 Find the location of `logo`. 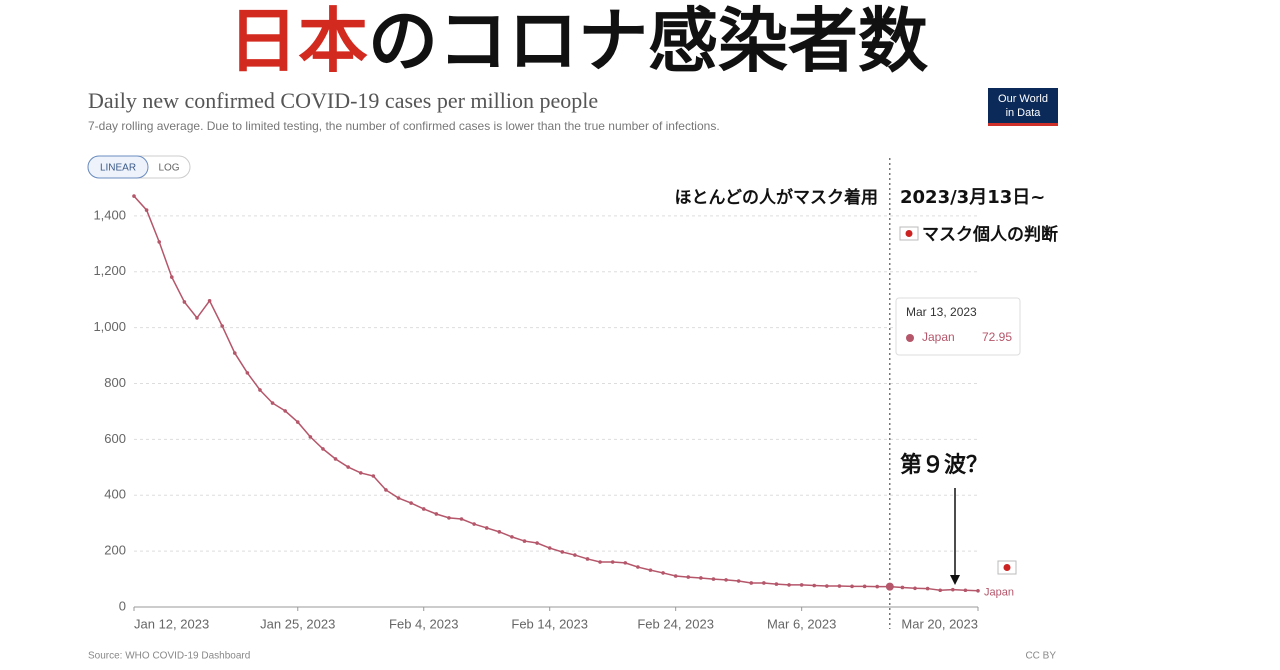

logo is located at coordinates (1023, 107).